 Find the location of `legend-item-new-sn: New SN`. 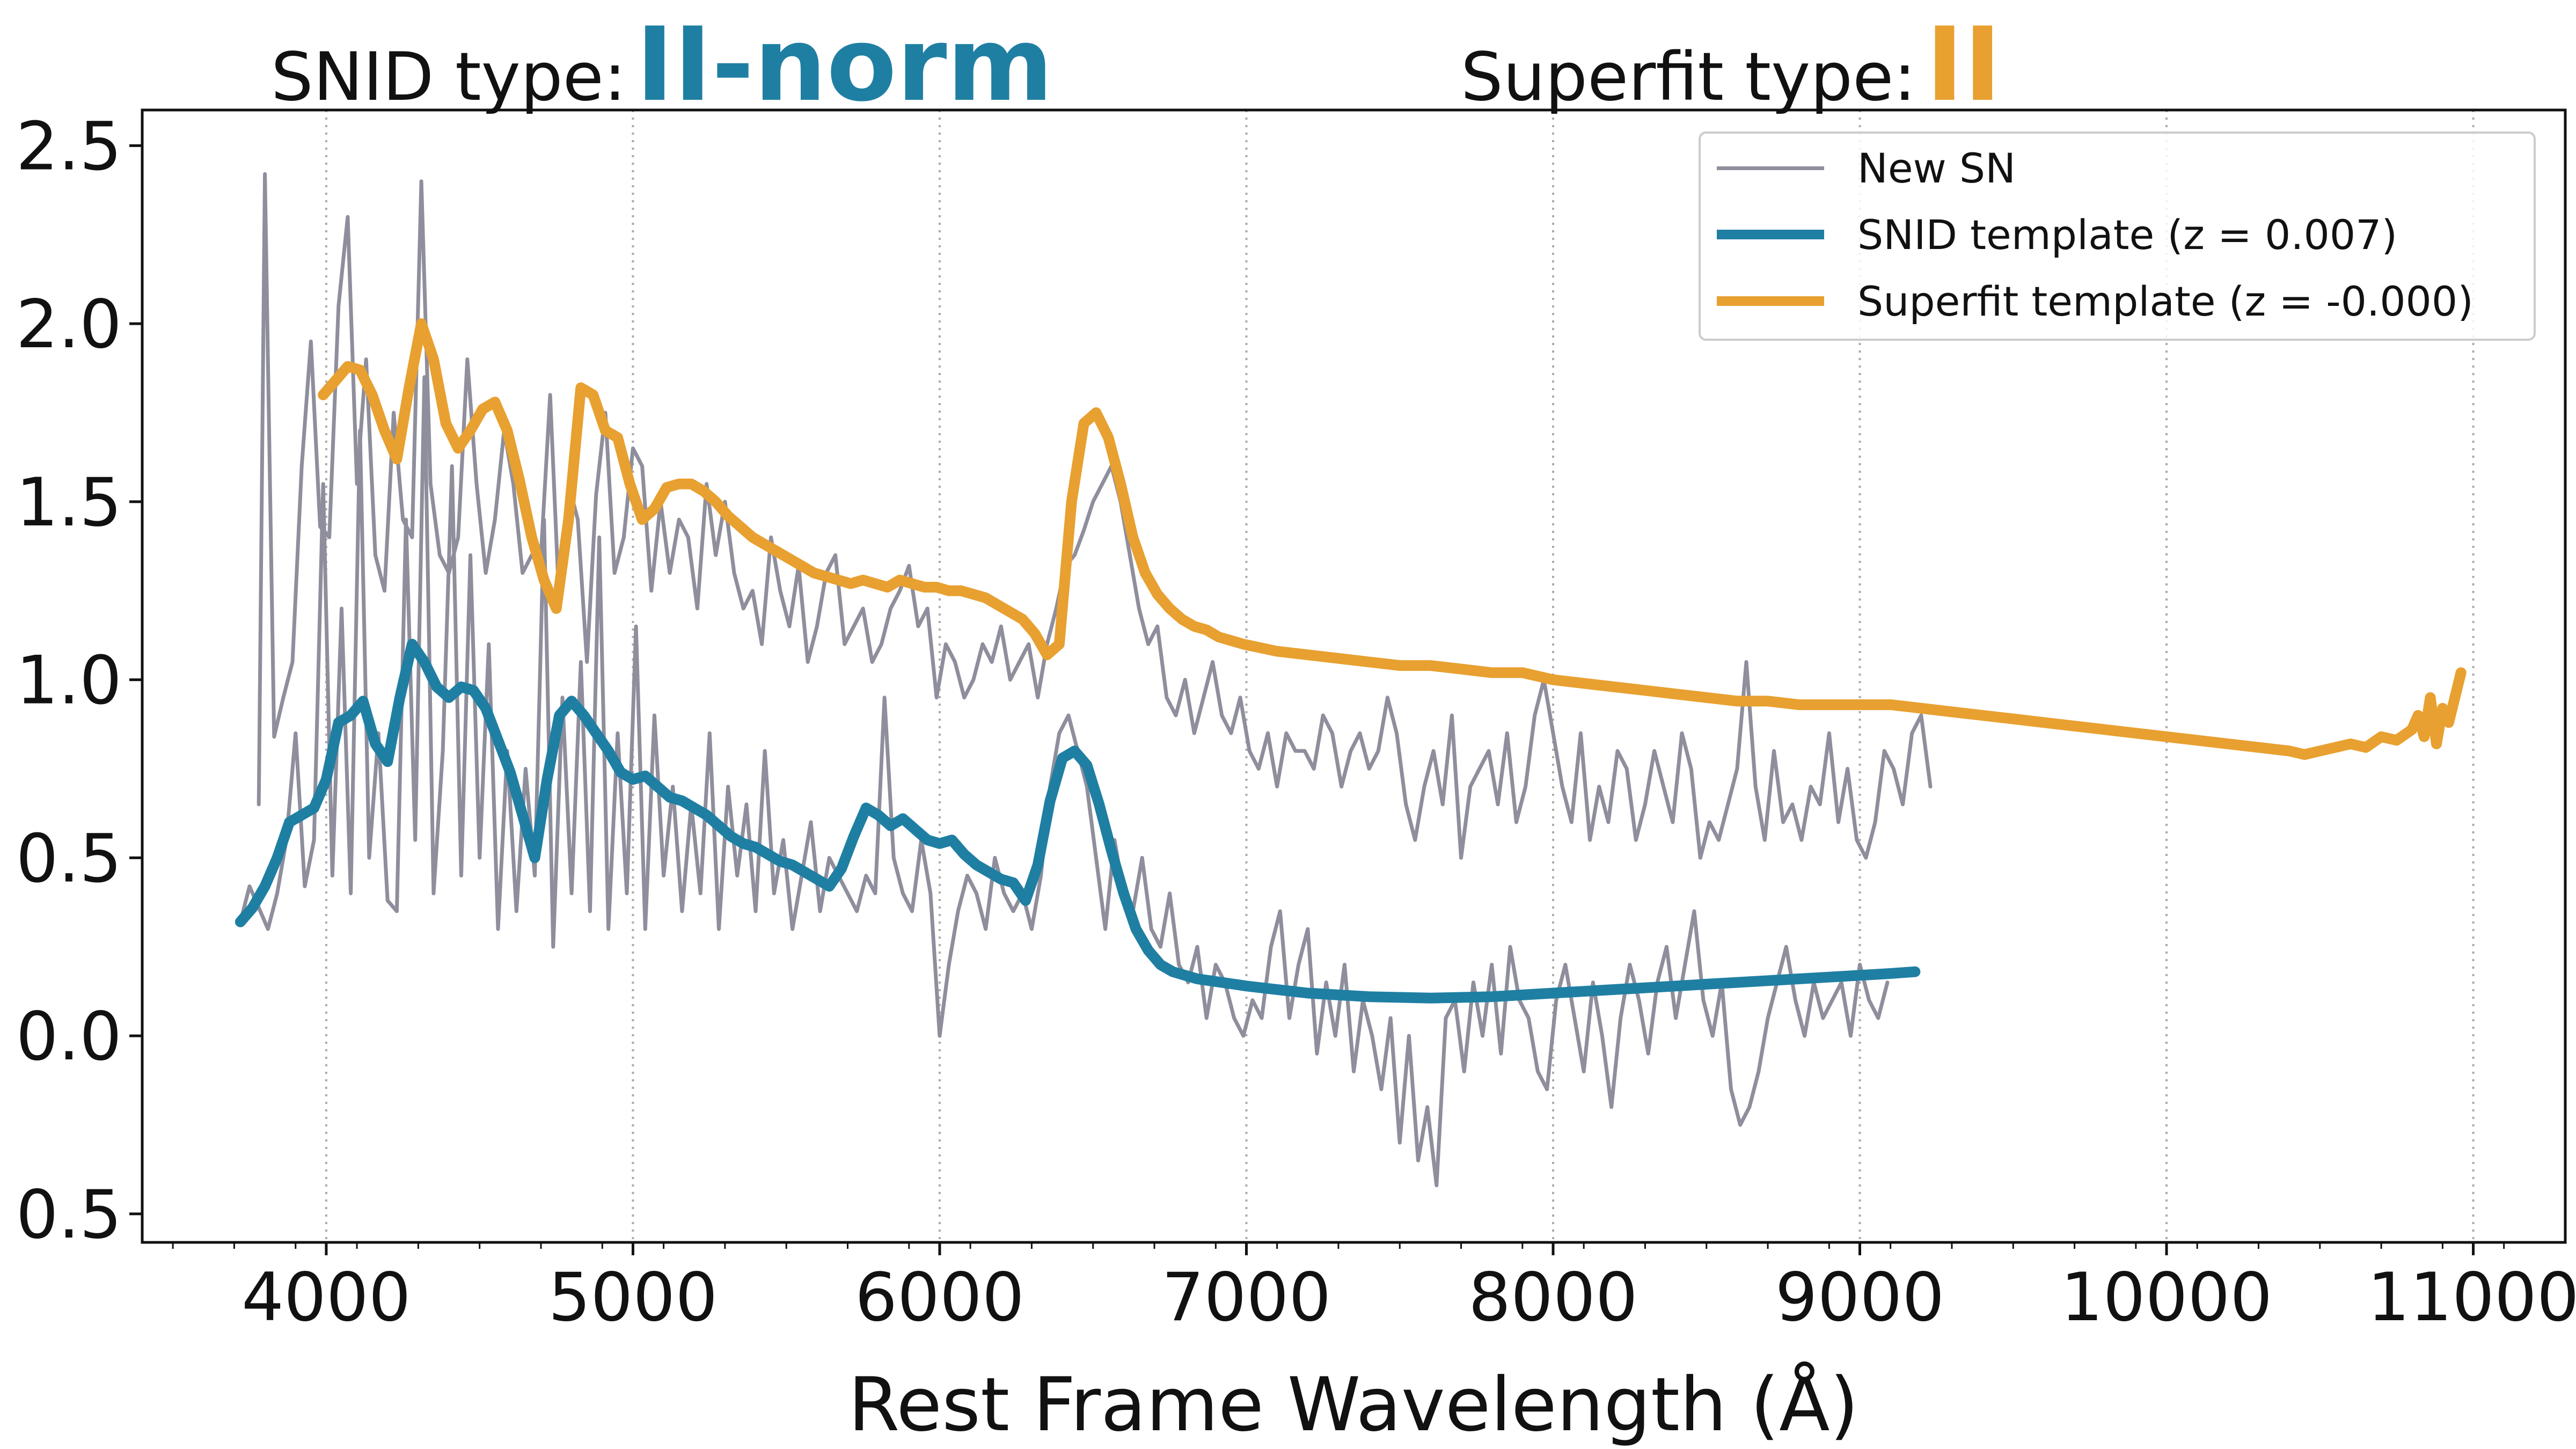

legend-item-new-sn: New SN is located at coordinates (1858, 168).